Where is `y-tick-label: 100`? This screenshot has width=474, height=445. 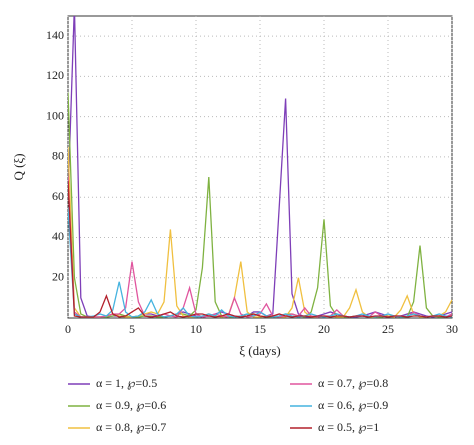
y-tick-label: 100 is located at coordinates (55, 115).